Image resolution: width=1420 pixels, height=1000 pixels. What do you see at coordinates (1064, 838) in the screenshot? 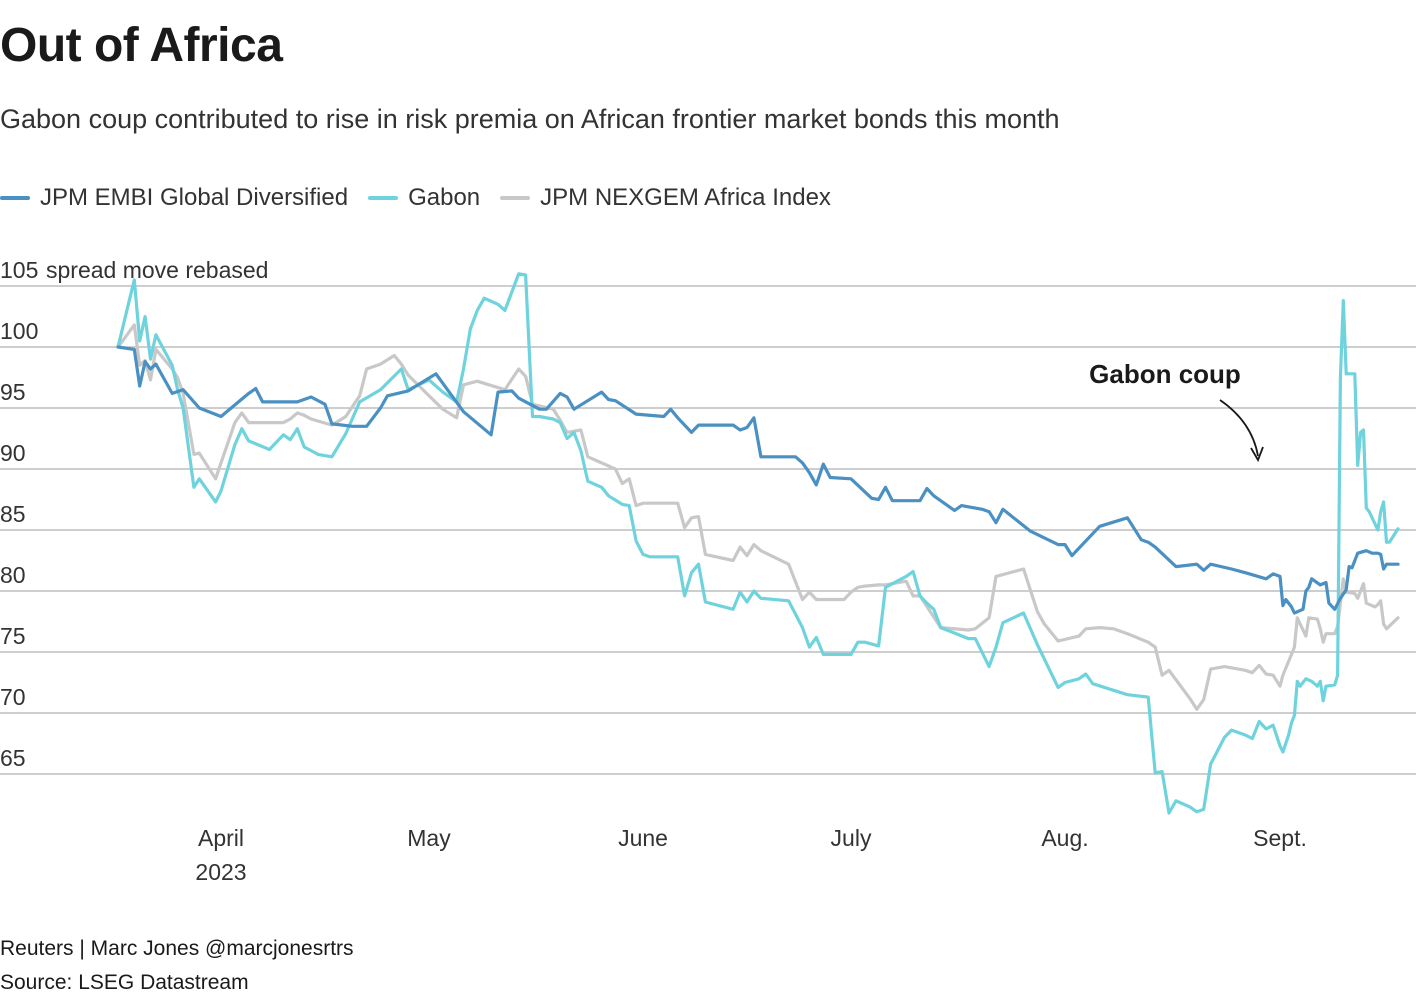
I see `x-tick-label: Aug.` at bounding box center [1064, 838].